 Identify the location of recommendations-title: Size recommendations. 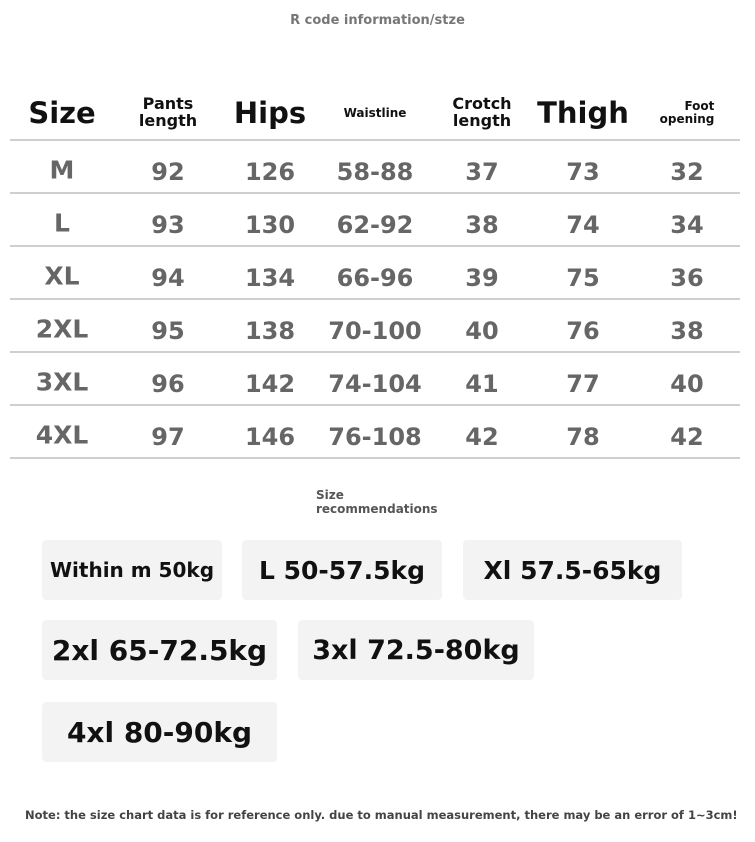
(377, 502).